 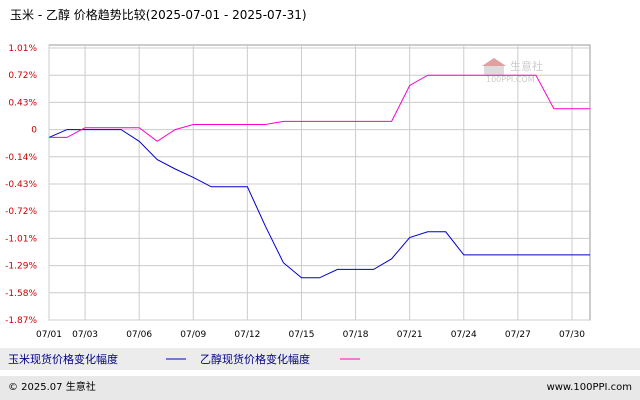 What do you see at coordinates (247, 335) in the screenshot?
I see `x-tick-label: 07/12` at bounding box center [247, 335].